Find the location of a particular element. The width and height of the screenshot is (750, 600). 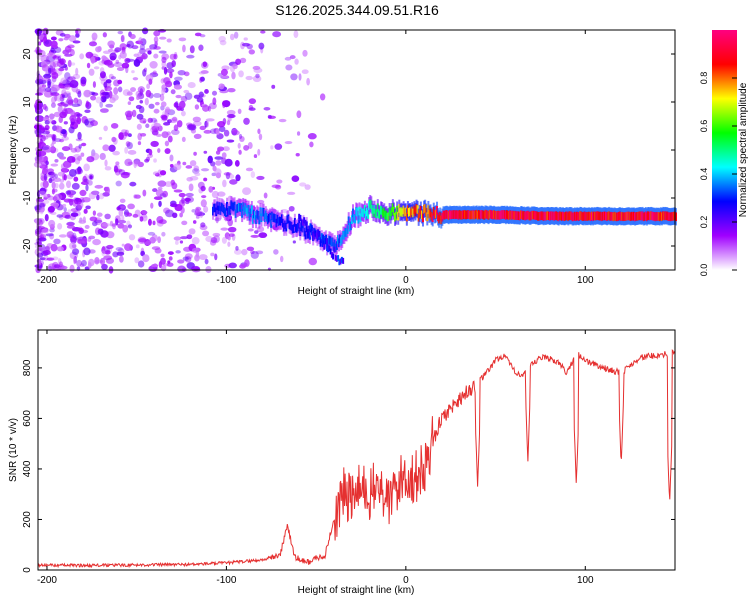

x-tick-label: 100 is located at coordinates (585, 580).